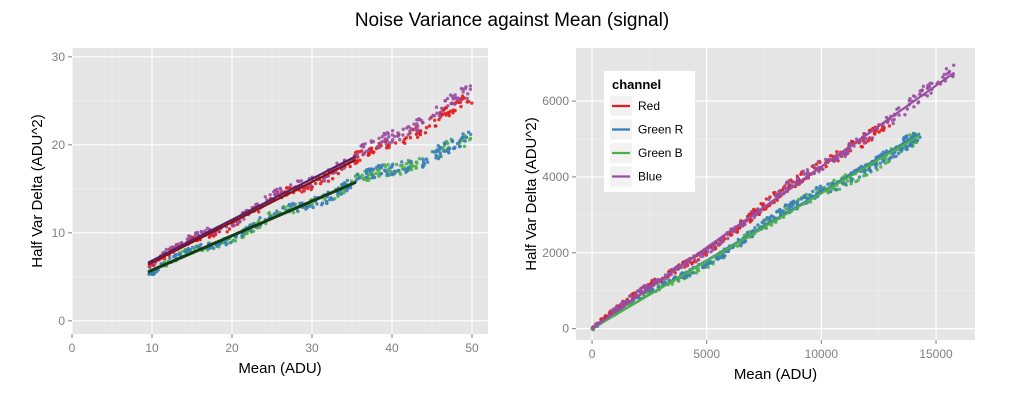 Image resolution: width=1024 pixels, height=401 pixels. I want to click on x-tick-label: 50, so click(472, 348).